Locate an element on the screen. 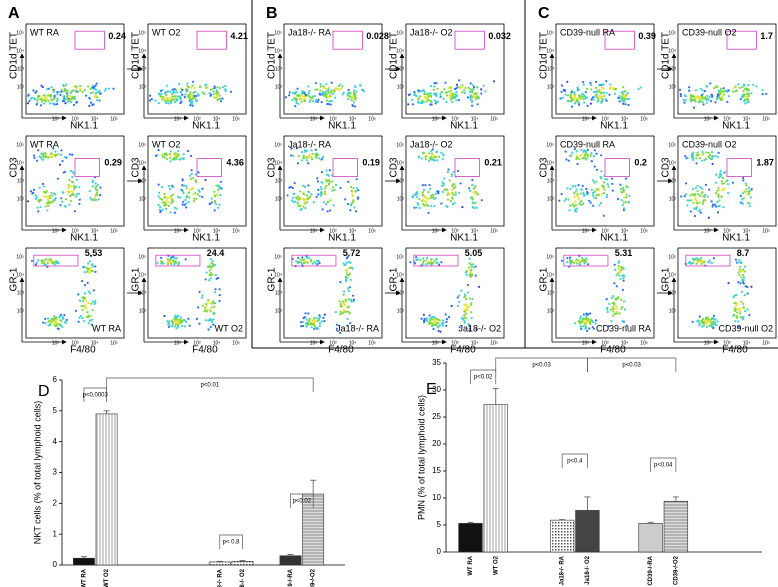  x-tick-label: 10⁵ is located at coordinates (644, 119).